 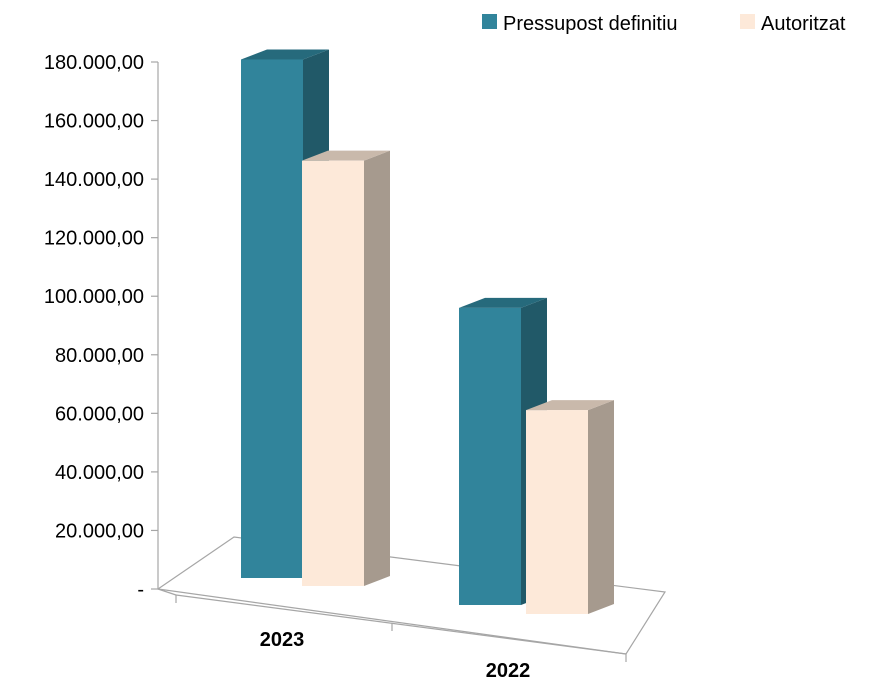 I want to click on x-category-label-2022: 2022, so click(x=508, y=670).